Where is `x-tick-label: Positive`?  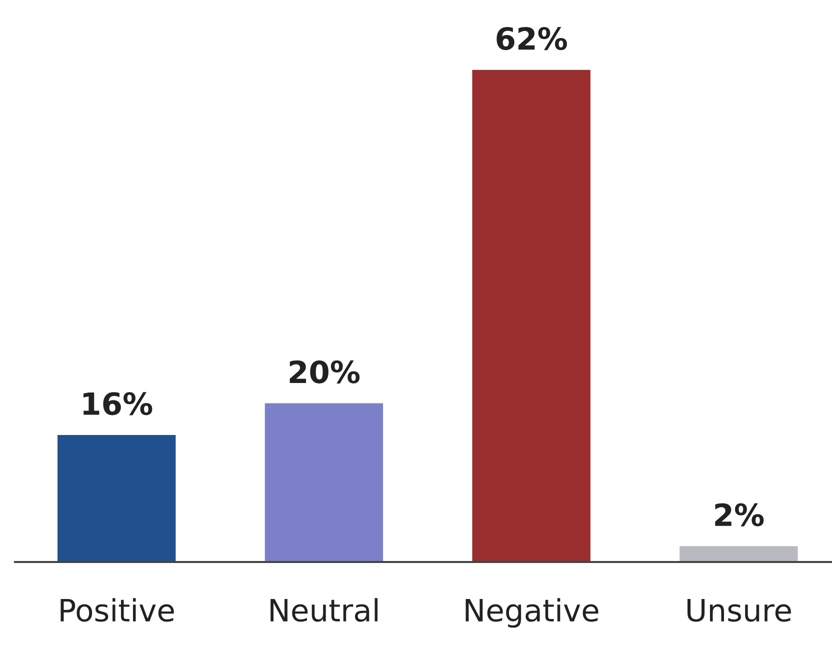
x-tick-label: Positive is located at coordinates (117, 610).